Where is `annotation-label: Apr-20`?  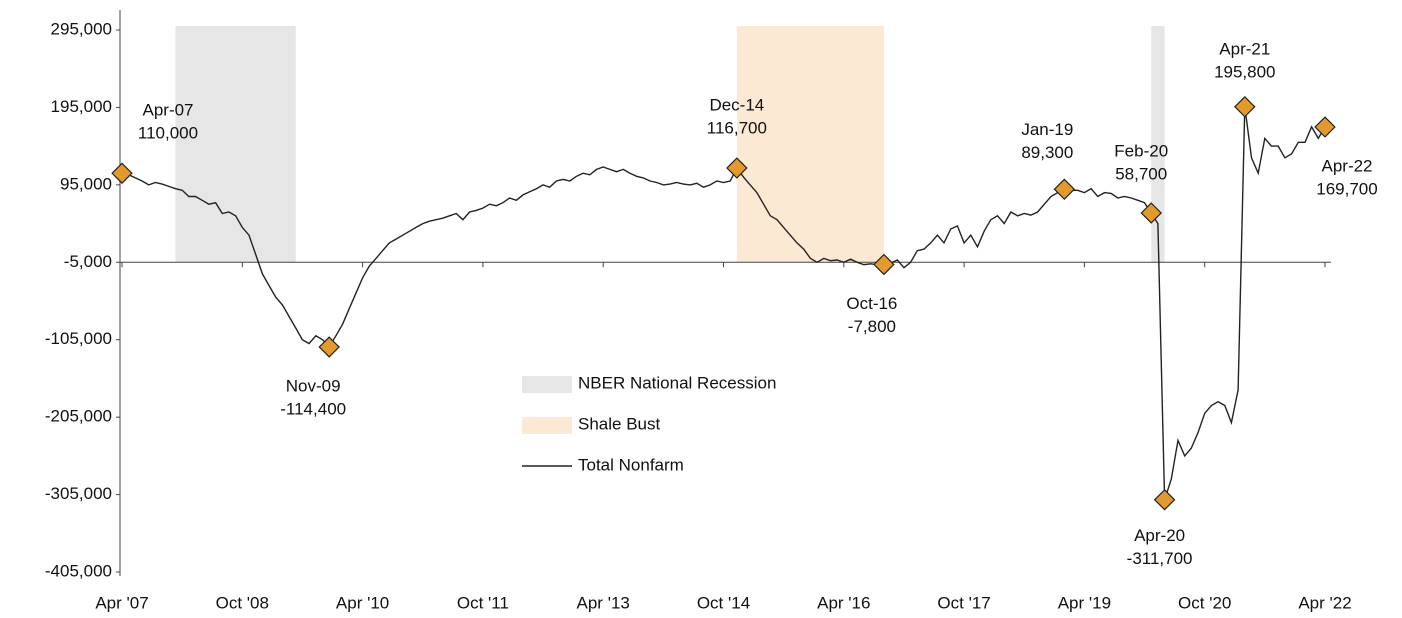
annotation-label: Apr-20 is located at coordinates (1159, 535).